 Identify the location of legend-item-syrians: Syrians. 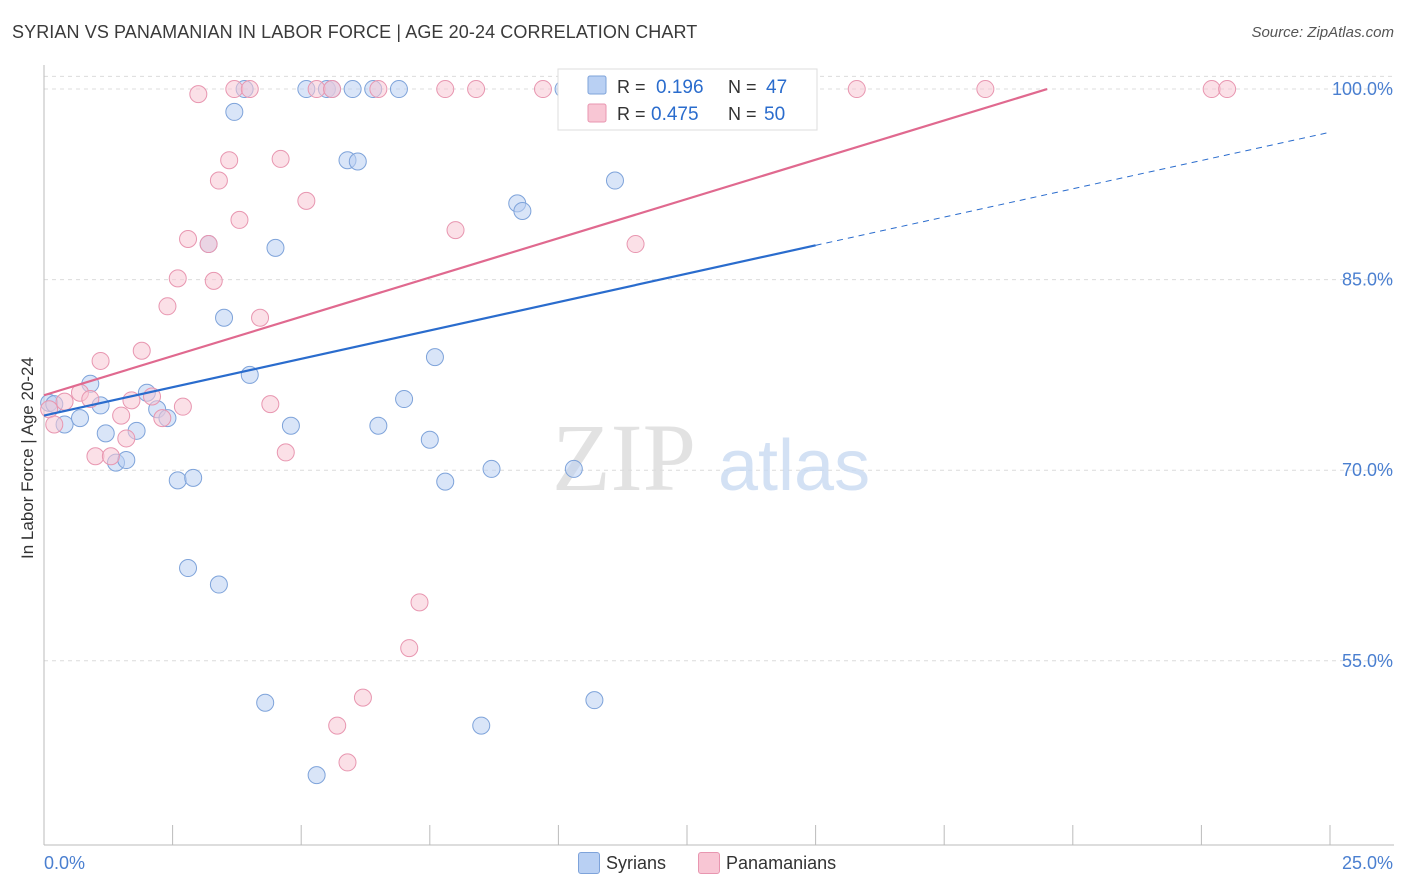
(622, 863).